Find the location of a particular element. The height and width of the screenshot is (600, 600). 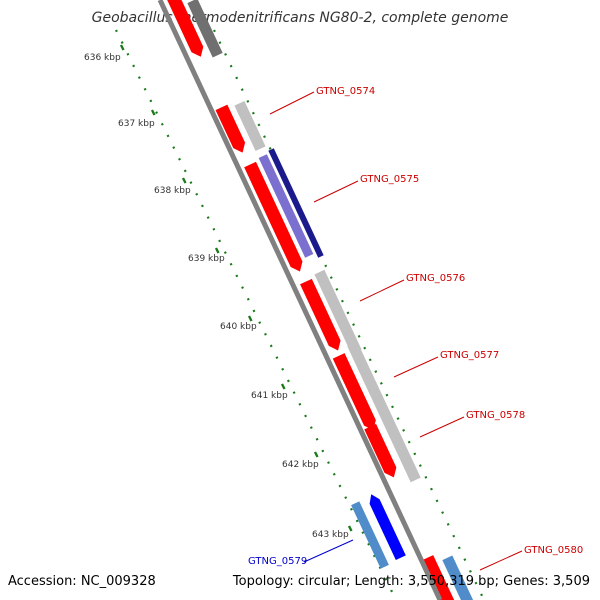

gene-label: GTNG_0579 is located at coordinates (277, 561).